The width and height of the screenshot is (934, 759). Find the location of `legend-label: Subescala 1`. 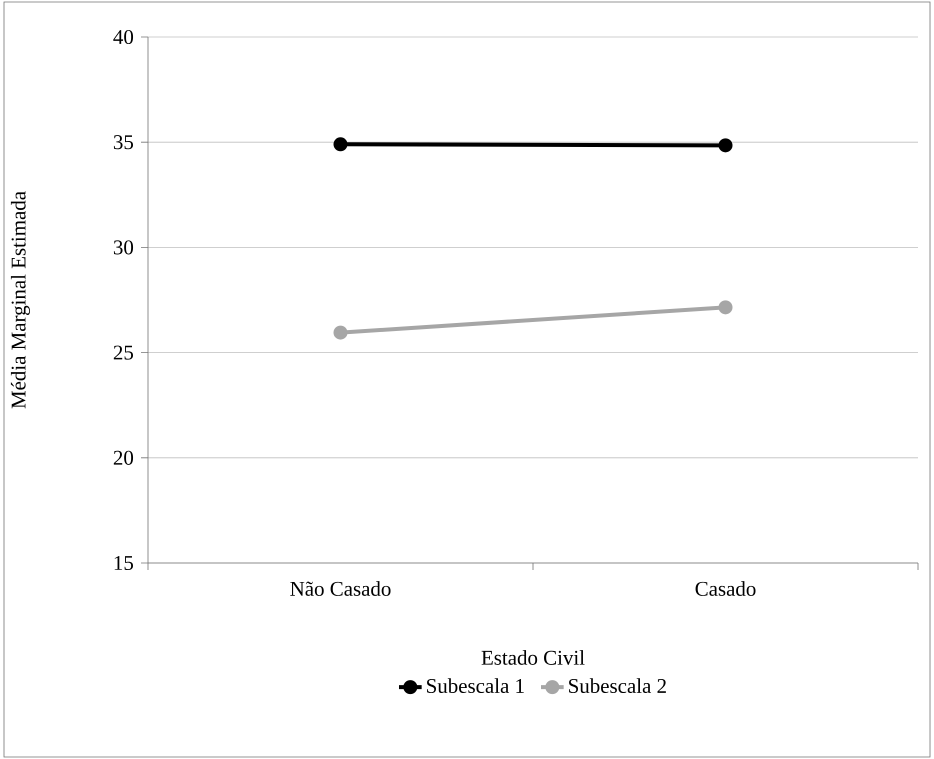

legend-label: Subescala 1 is located at coordinates (475, 686).